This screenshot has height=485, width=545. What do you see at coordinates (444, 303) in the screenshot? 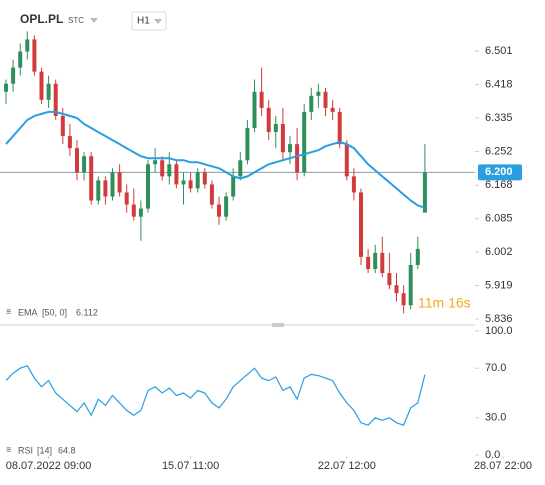
I see `countdown: 11m 16s` at bounding box center [444, 303].